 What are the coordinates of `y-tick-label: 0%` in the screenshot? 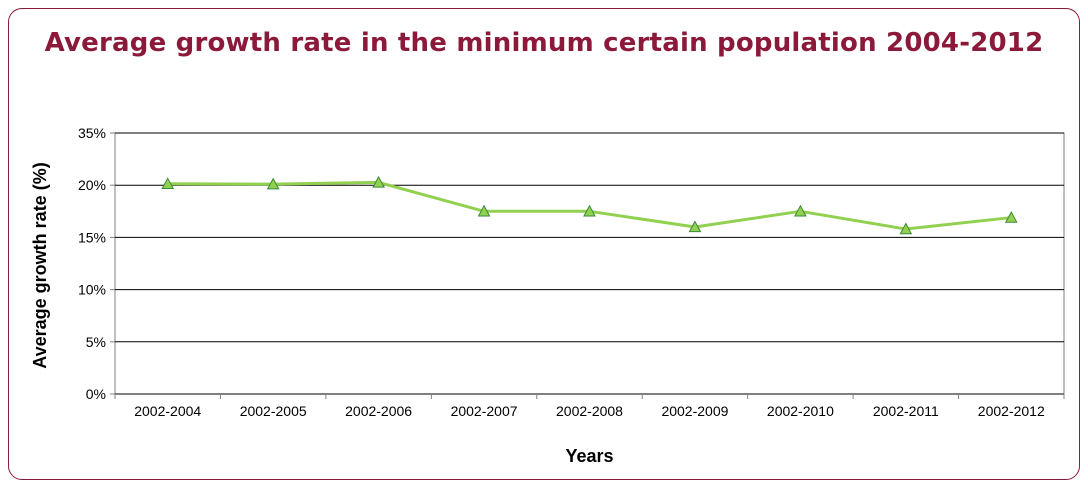 It's located at (96, 394).